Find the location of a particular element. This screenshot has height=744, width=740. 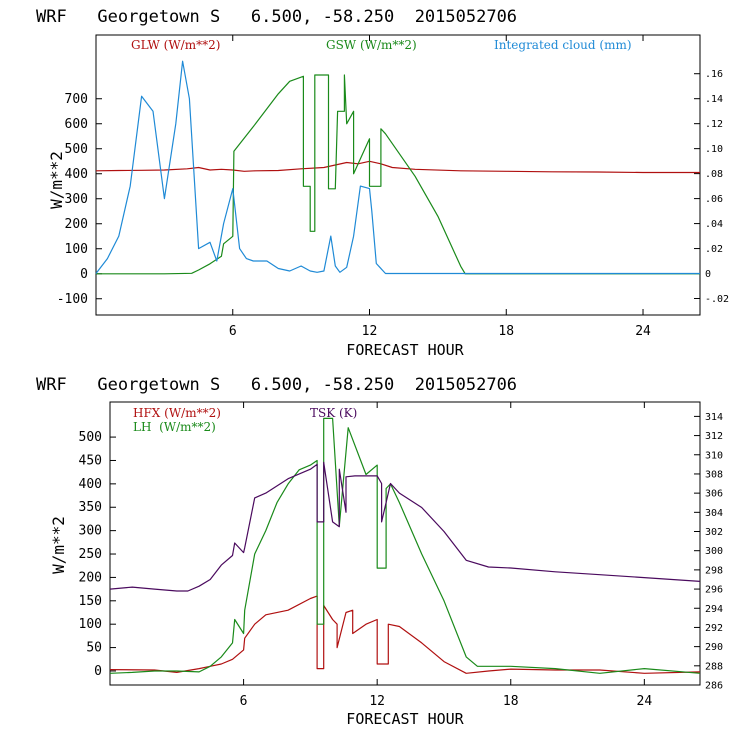

bottom-right-tick-label: 288 is located at coordinates (714, 666).